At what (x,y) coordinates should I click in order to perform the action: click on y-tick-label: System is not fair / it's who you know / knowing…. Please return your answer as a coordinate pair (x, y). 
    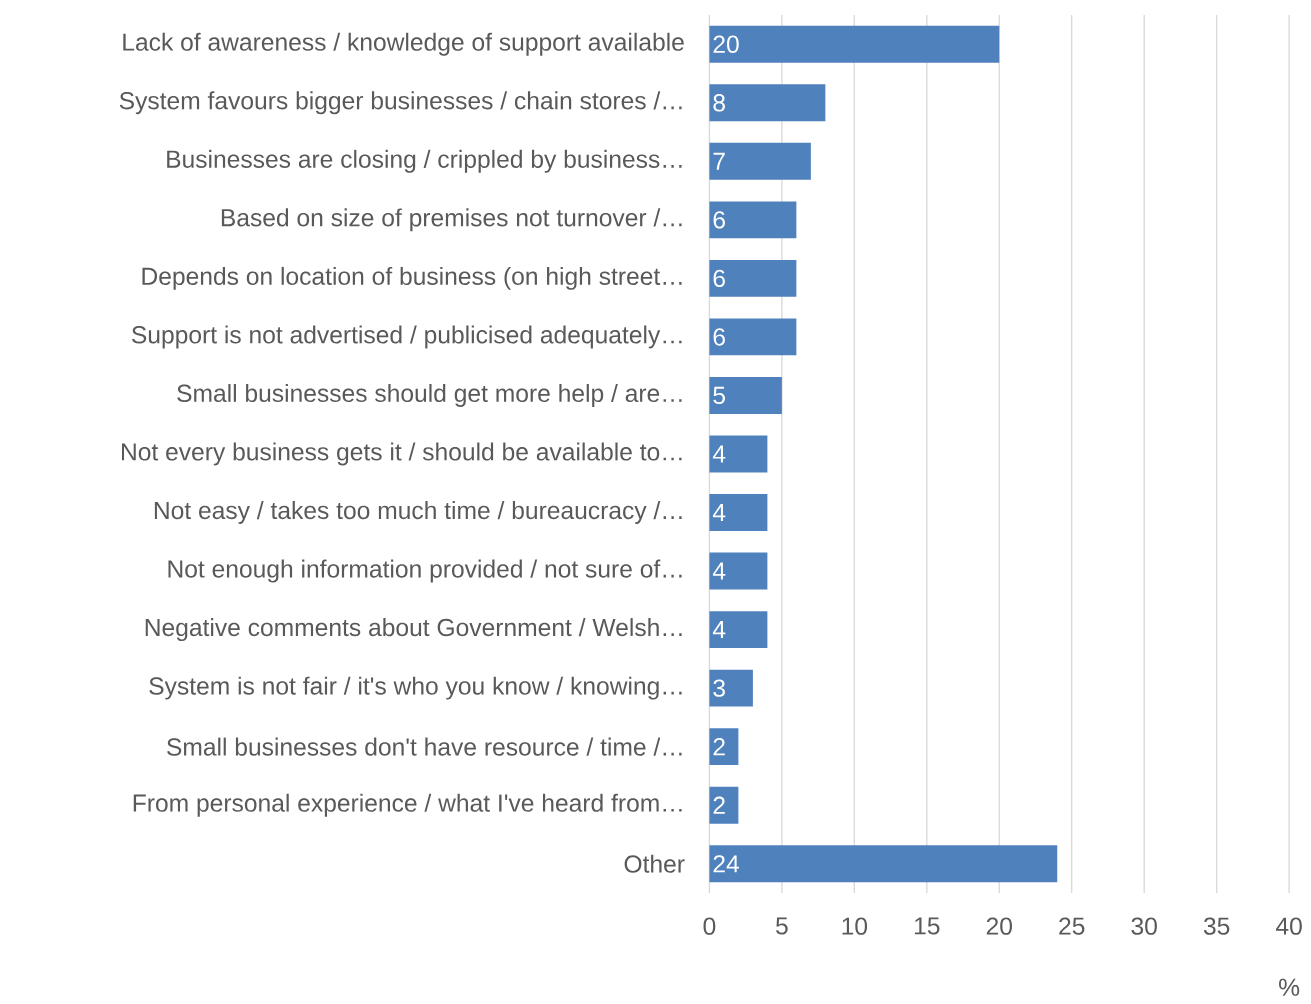
    Looking at the image, I should click on (415, 688).